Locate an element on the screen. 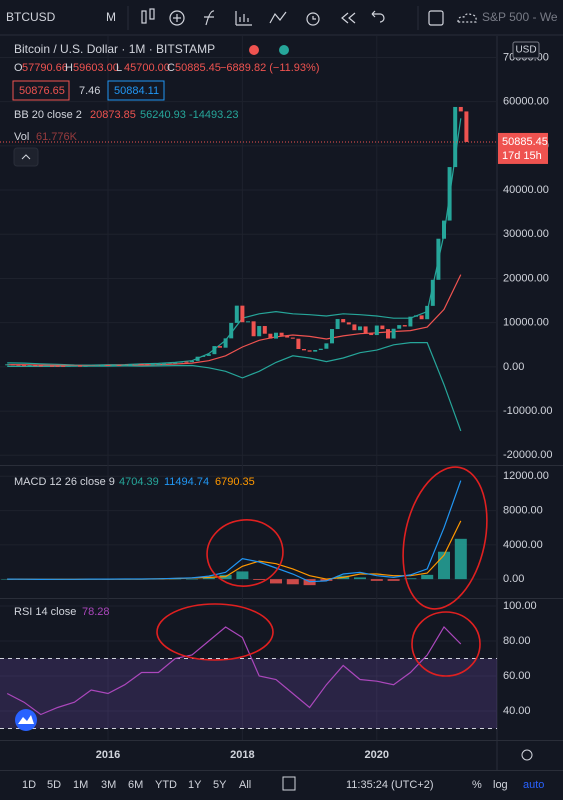  ohlc-label: O is located at coordinates (18, 68).